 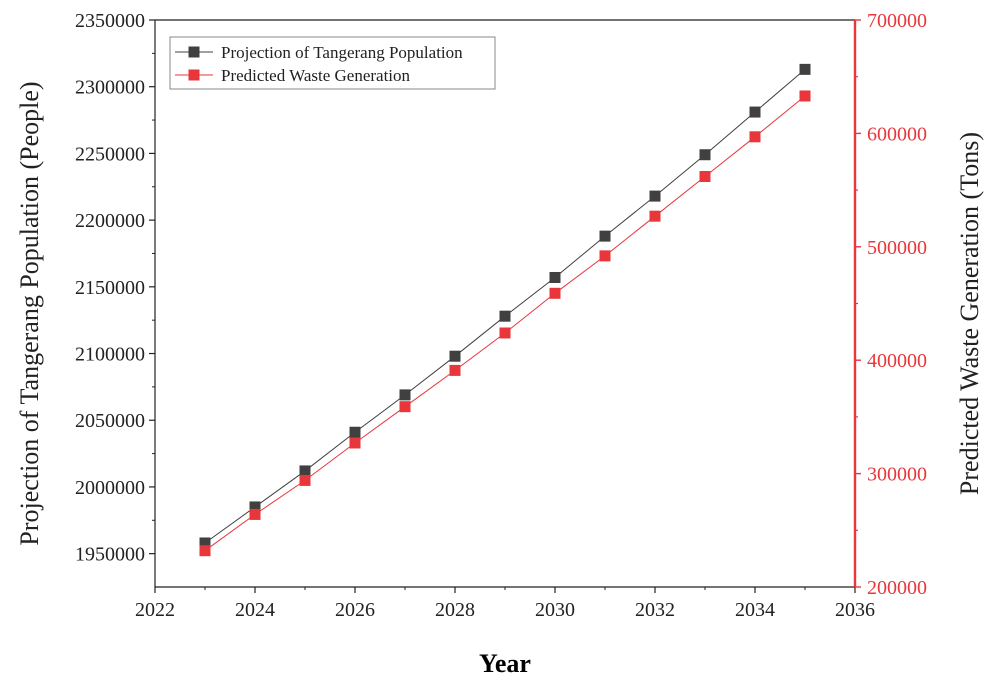 What do you see at coordinates (194, 52) in the screenshot?
I see `legend-population-marker` at bounding box center [194, 52].